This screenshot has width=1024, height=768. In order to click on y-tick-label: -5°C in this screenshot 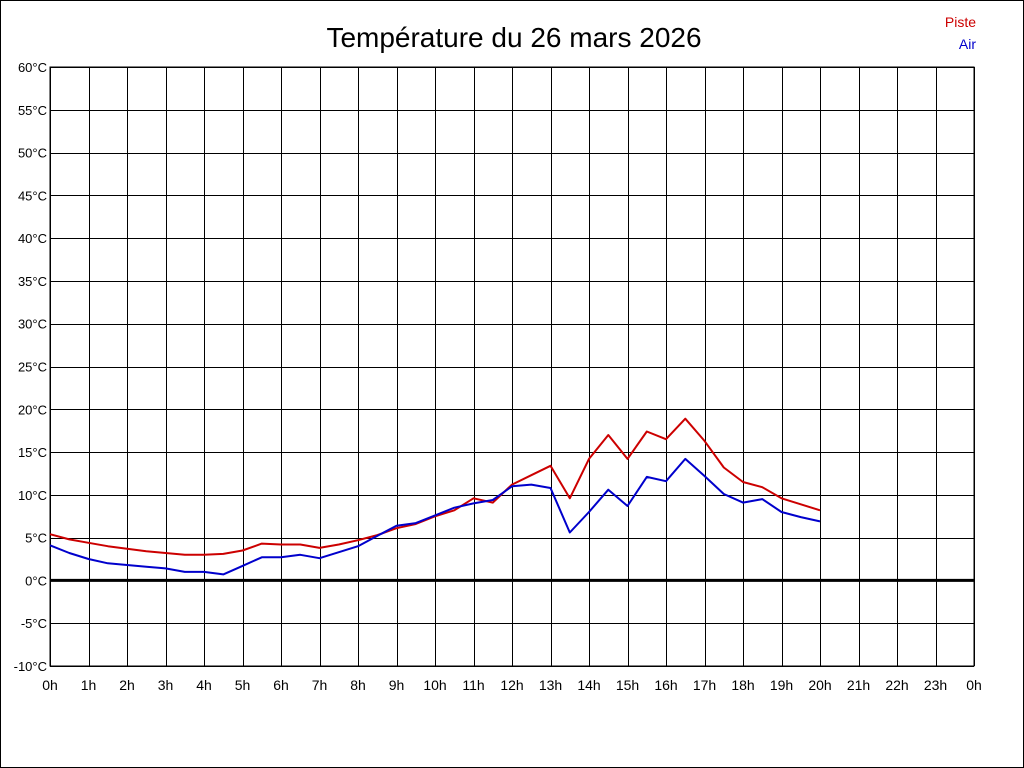, I will do `click(34, 623)`.